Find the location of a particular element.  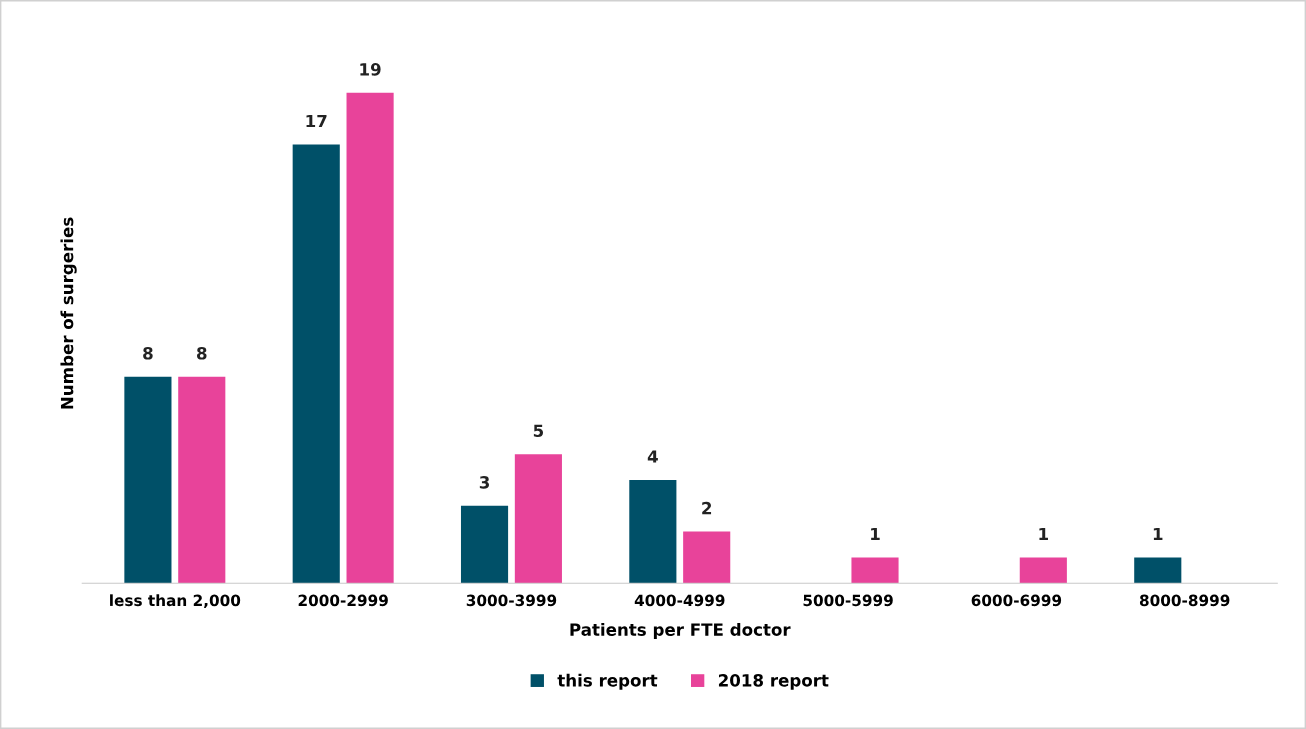

y-axis-title: Number of surgeries is located at coordinates (68, 313).